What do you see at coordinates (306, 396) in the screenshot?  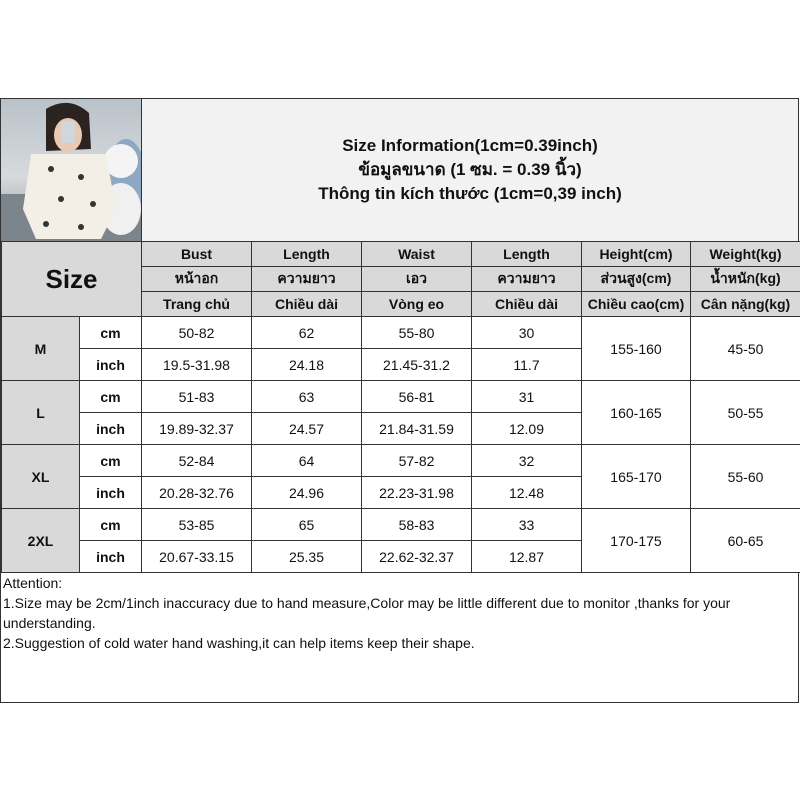 I see `measurement-cell: 63` at bounding box center [306, 396].